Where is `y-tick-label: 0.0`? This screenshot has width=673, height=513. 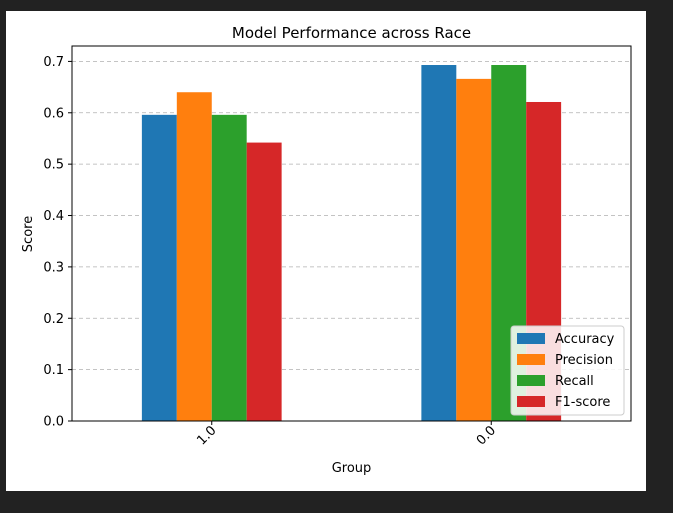
y-tick-label: 0.0 is located at coordinates (53, 422).